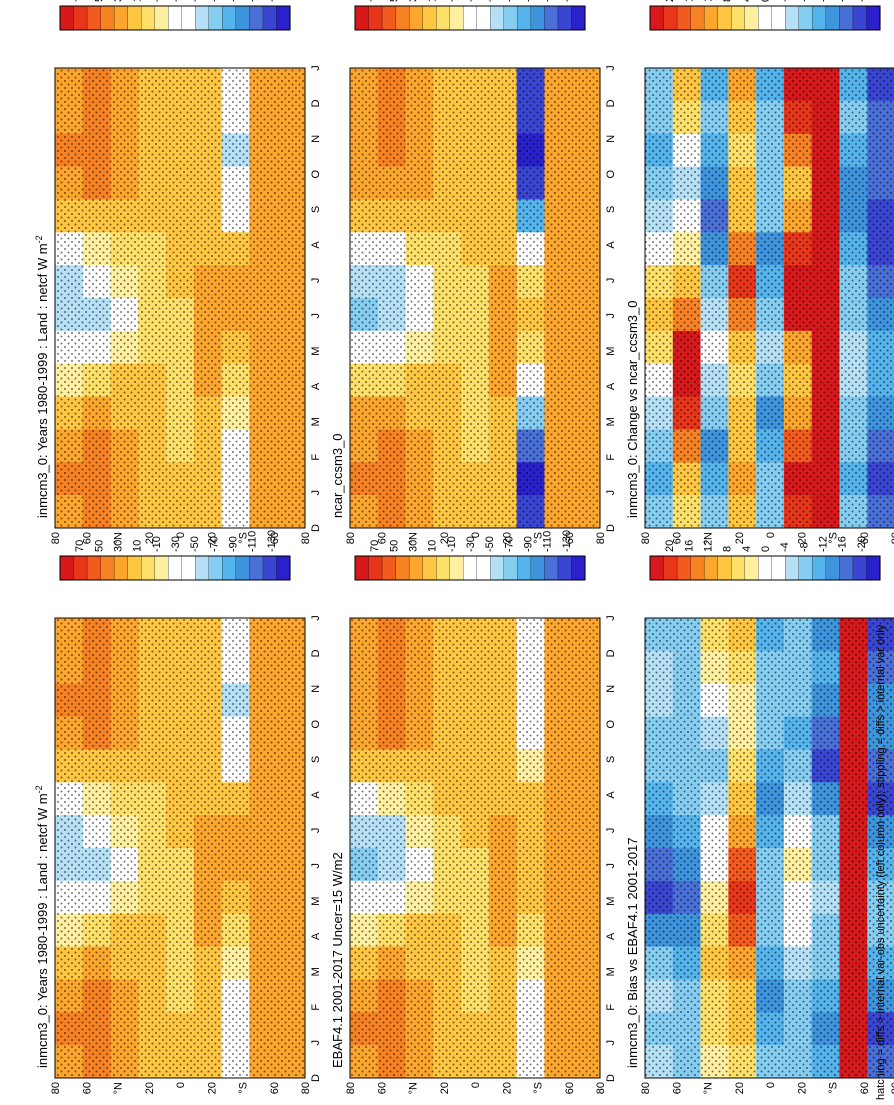 Image resolution: width=894 pixels, height=1105 pixels. What do you see at coordinates (670, 1) in the screenshot?
I see `colorbar-tick-label: 20` at bounding box center [670, 1].